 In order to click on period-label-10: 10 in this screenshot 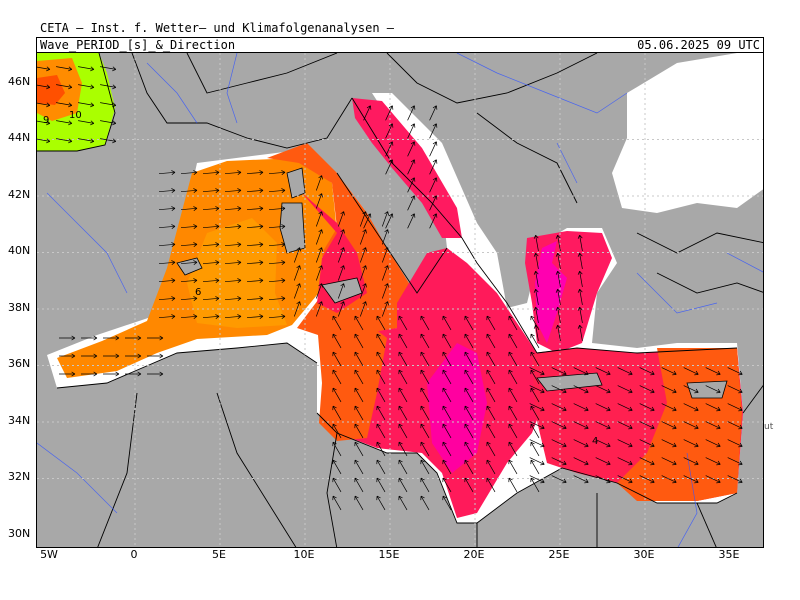, I will do `click(75, 115)`.